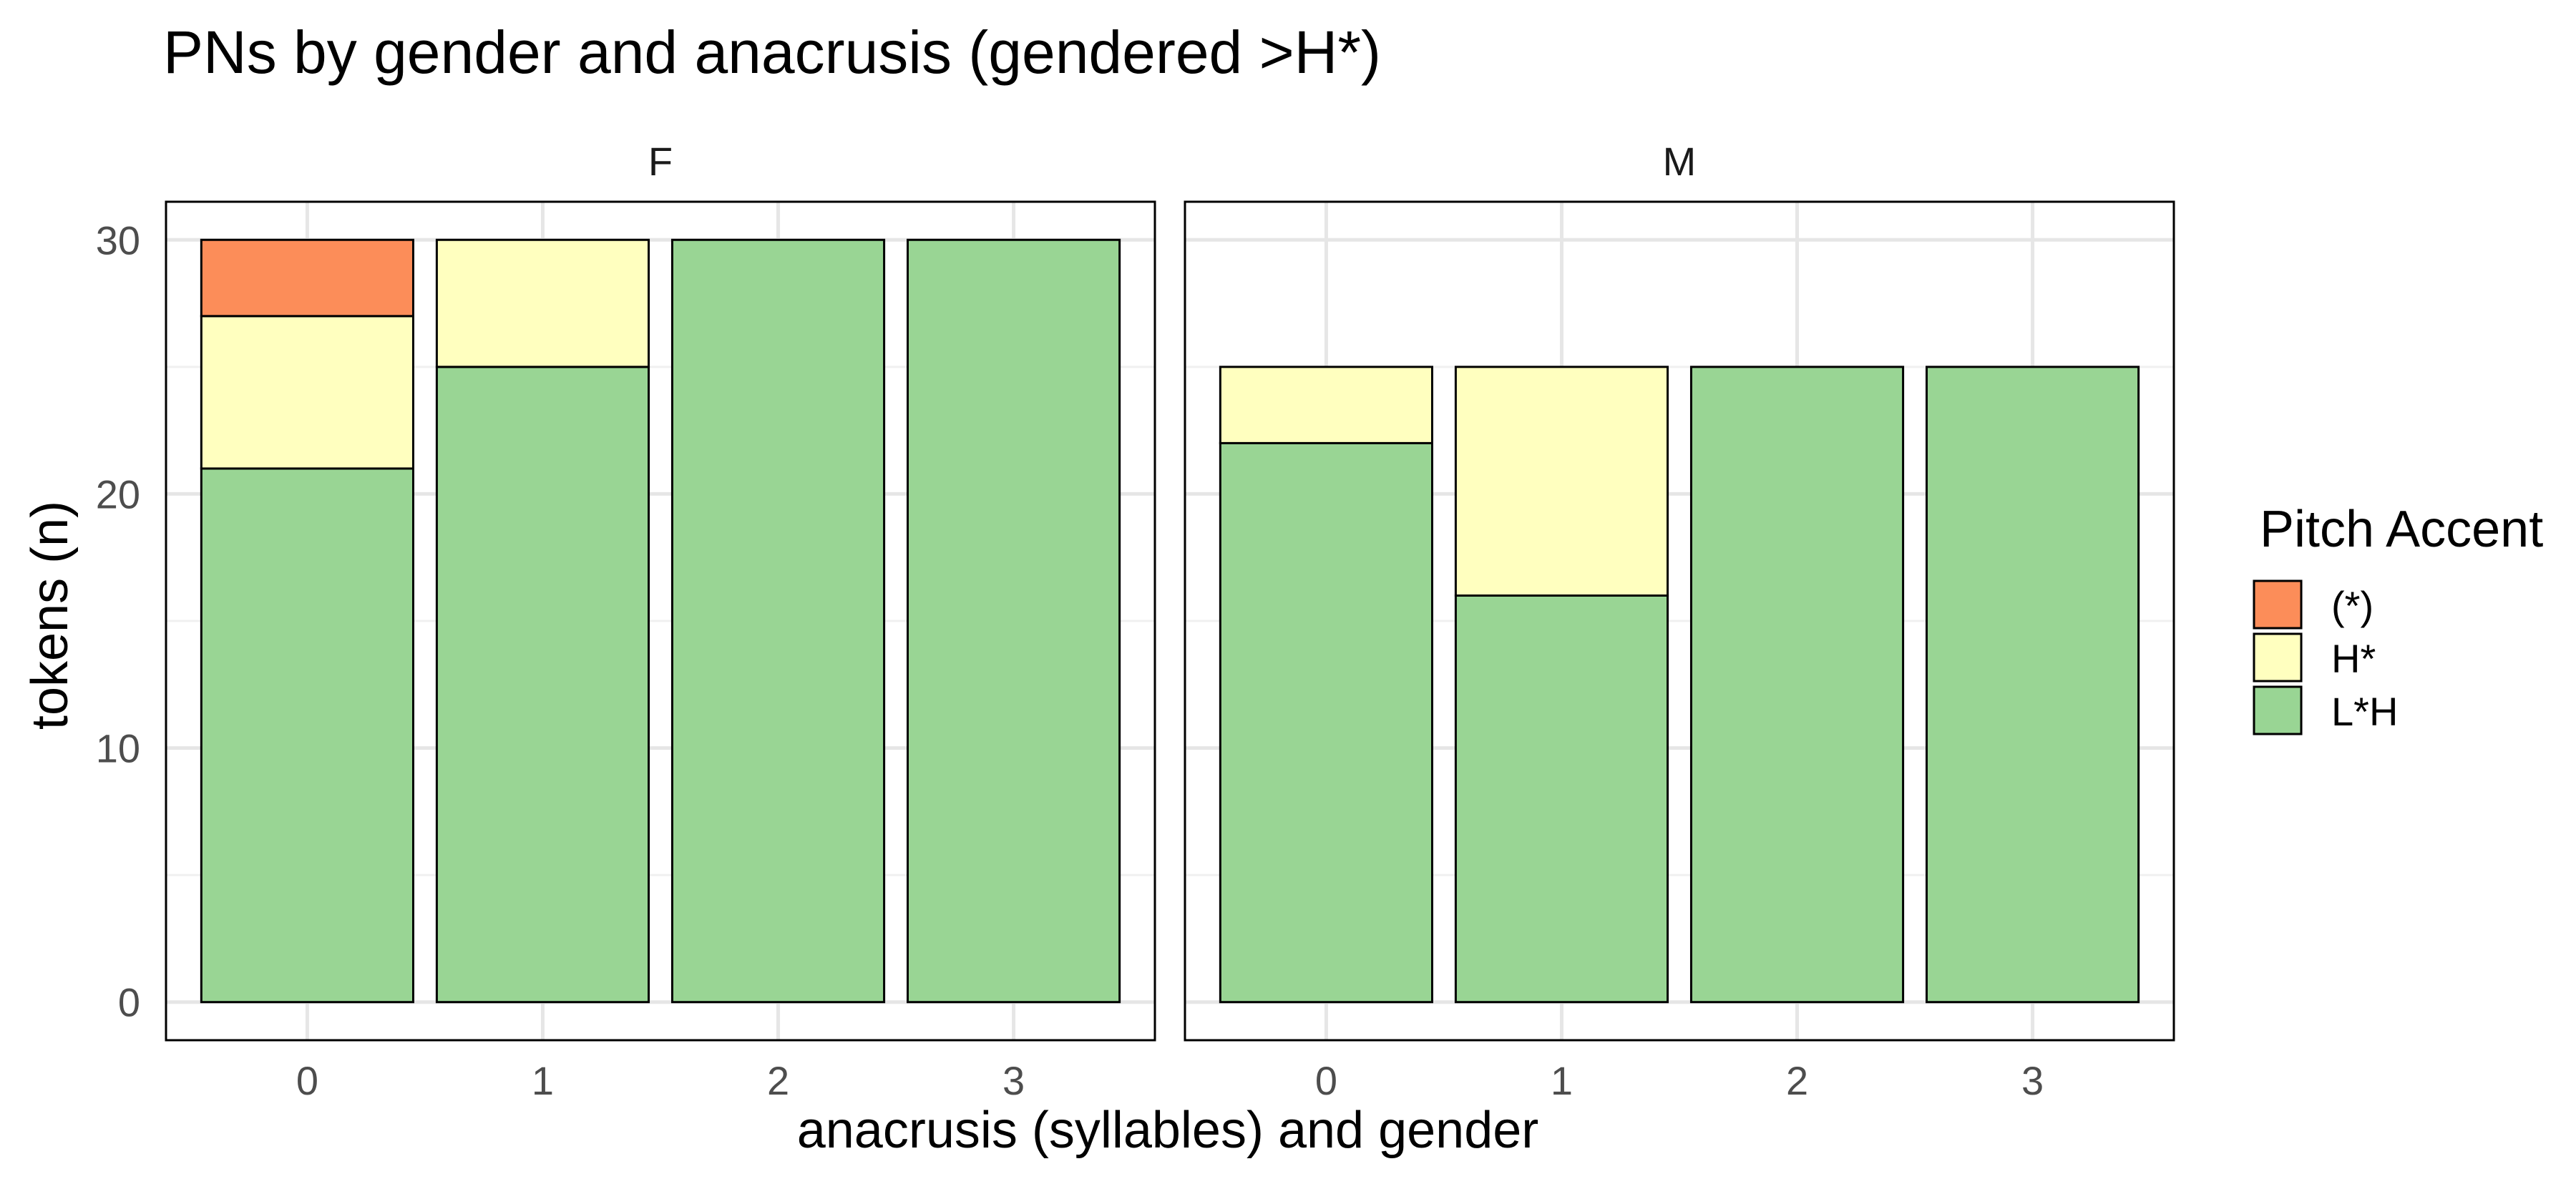 The image size is (2576, 1184). I want to click on x-axis-title: anacrusis (syllables) and gender, so click(1168, 1130).